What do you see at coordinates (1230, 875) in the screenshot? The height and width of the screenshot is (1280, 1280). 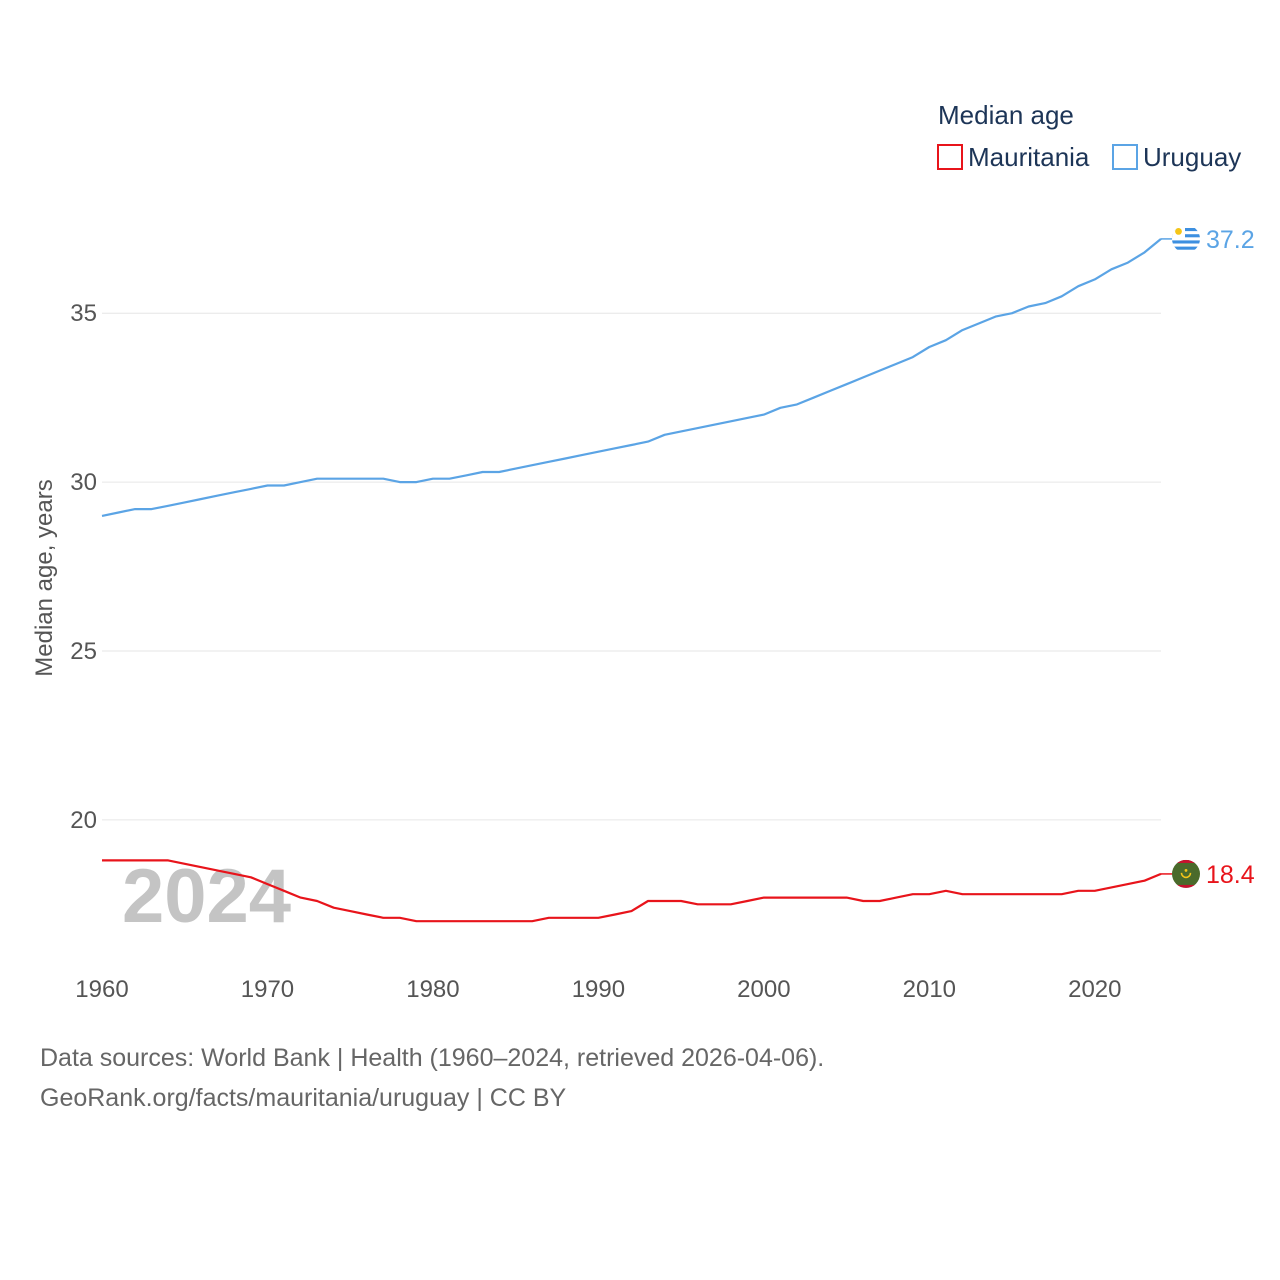 I see `end-value-label-mauritania: 18.4` at bounding box center [1230, 875].